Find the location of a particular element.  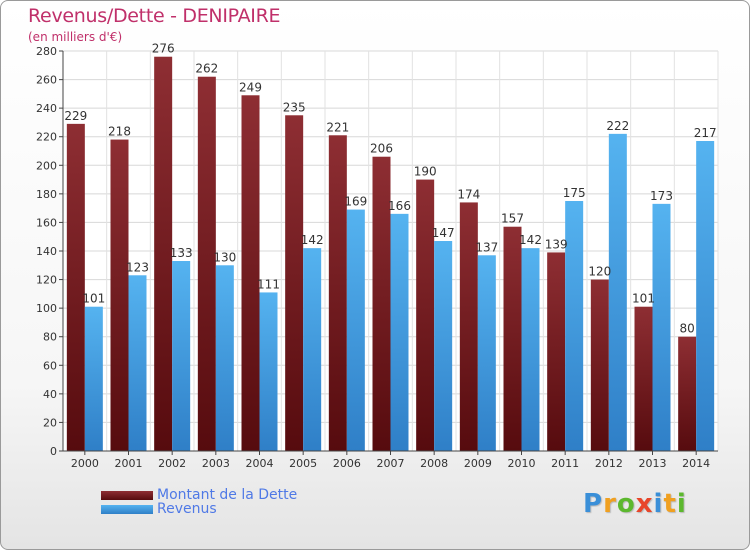

data-label-dette: 249 is located at coordinates (250, 87).